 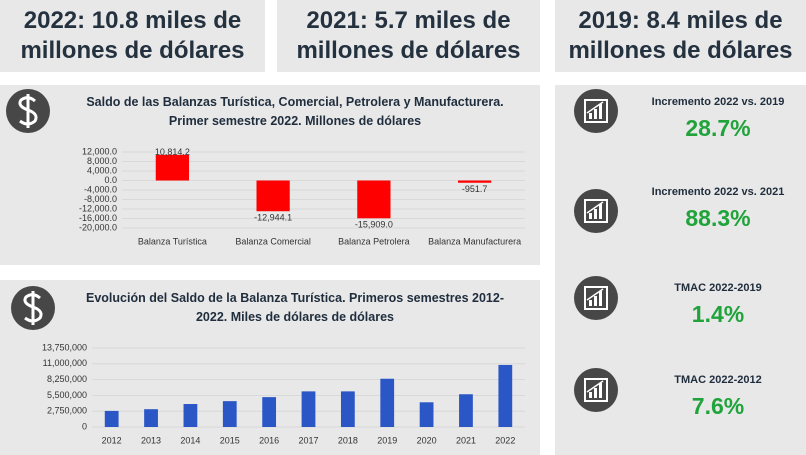 I want to click on x-tick-label: 2019, so click(x=387, y=440).